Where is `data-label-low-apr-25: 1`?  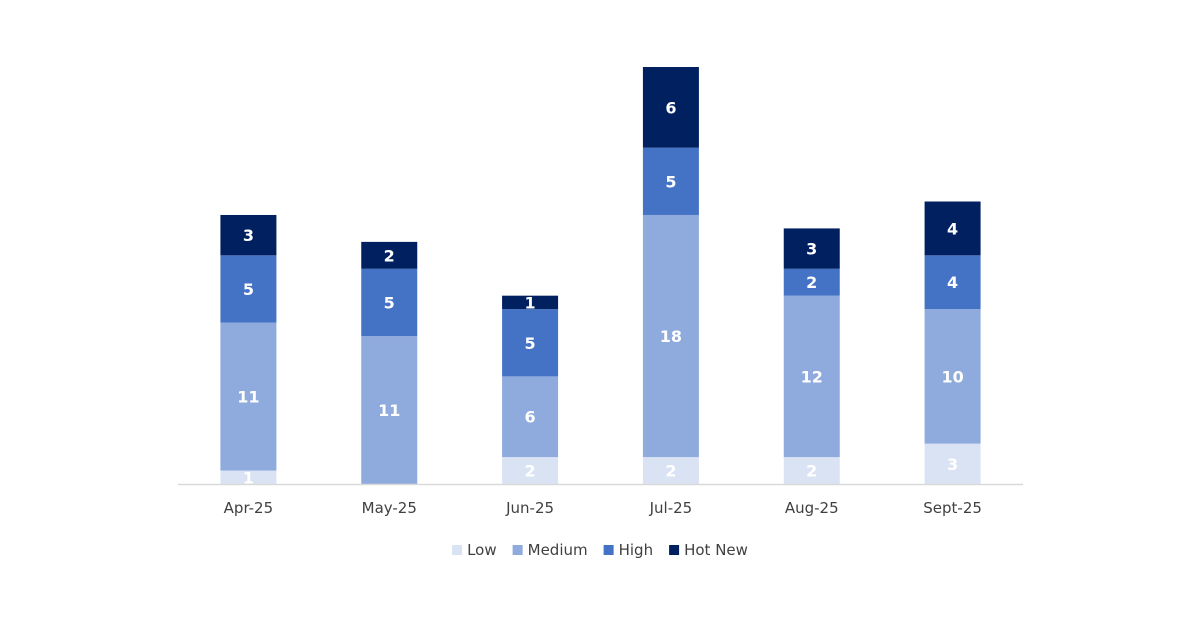
data-label-low-apr-25: 1 is located at coordinates (248, 477).